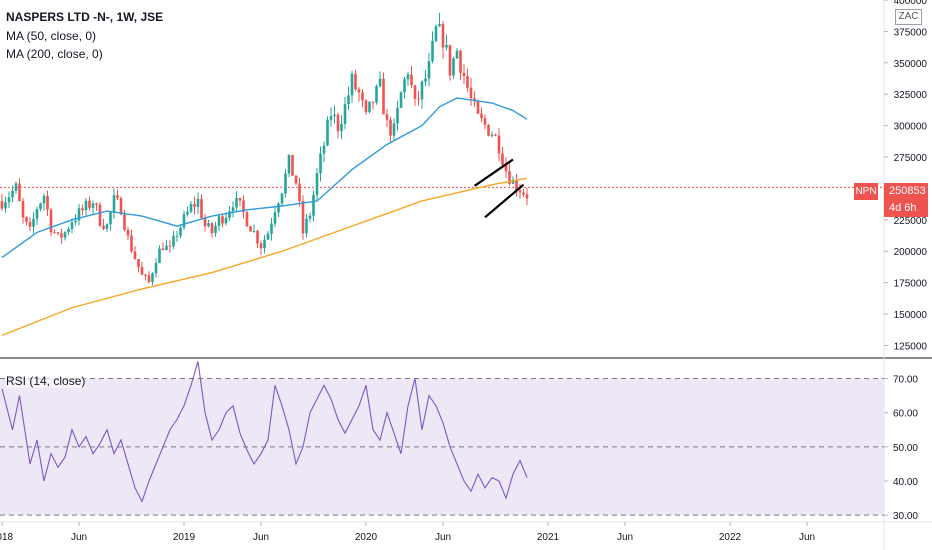  I want to click on price-tick-label: 325000, so click(911, 95).